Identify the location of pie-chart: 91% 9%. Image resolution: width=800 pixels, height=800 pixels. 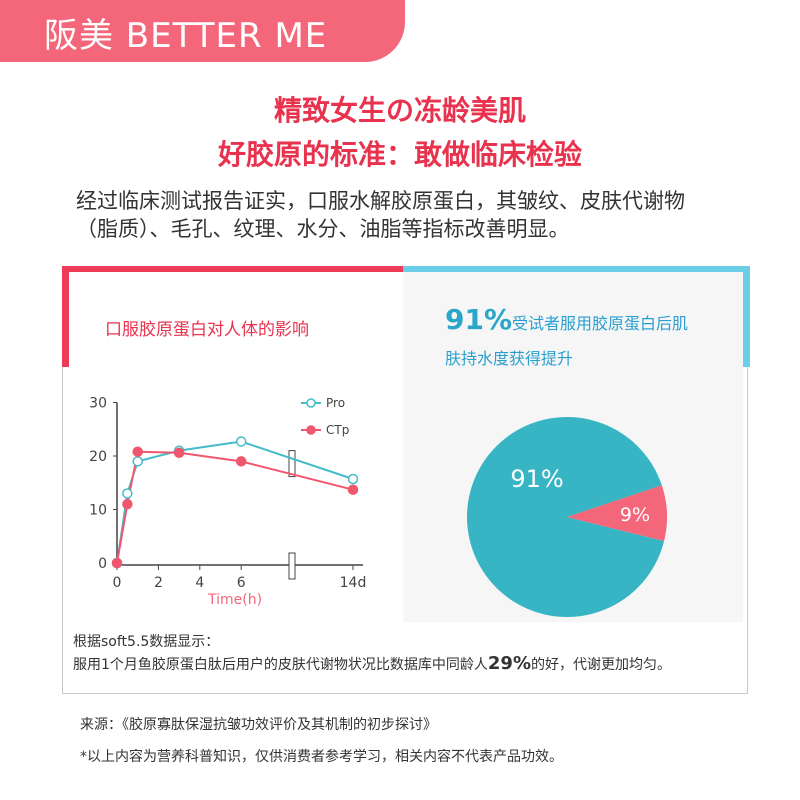
(567, 517).